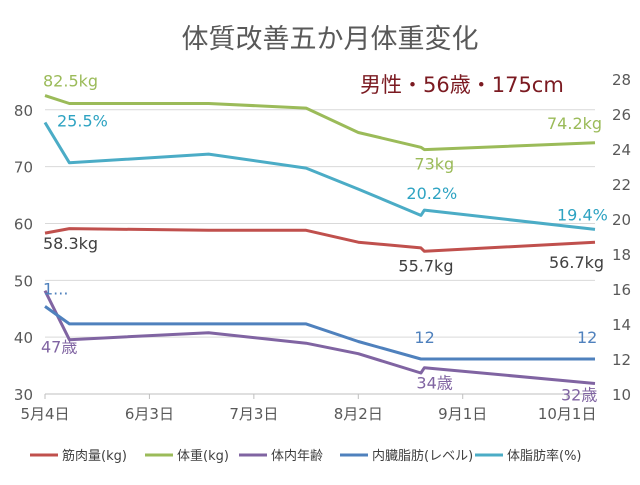  What do you see at coordinates (621, 150) in the screenshot?
I see `y-right-tick-label: 24` at bounding box center [621, 150].